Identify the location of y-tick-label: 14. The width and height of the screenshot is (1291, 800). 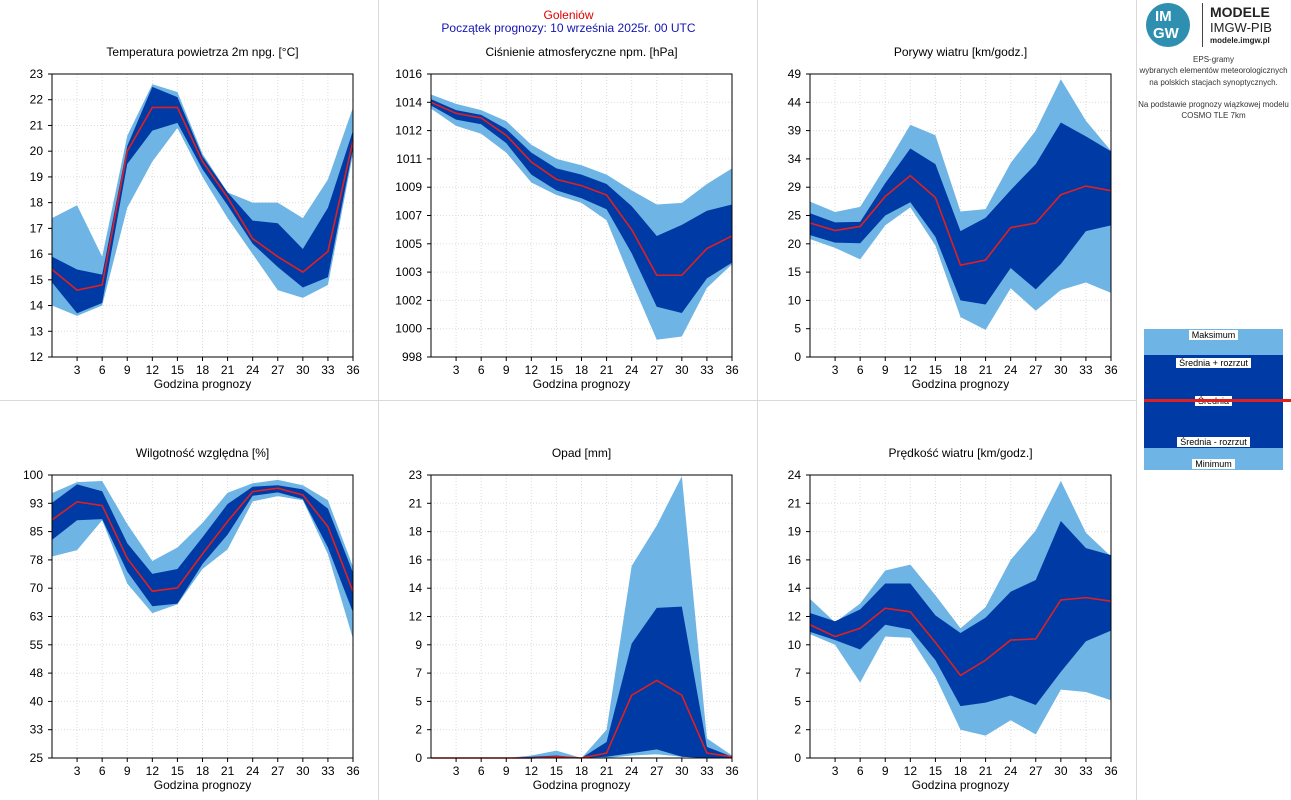
(37, 306).